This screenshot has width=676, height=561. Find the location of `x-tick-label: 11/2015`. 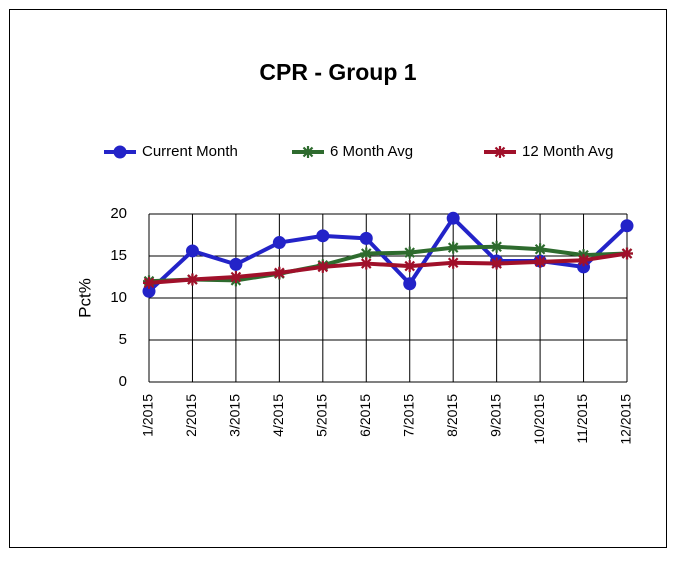

x-tick-label: 11/2015 is located at coordinates (582, 419).